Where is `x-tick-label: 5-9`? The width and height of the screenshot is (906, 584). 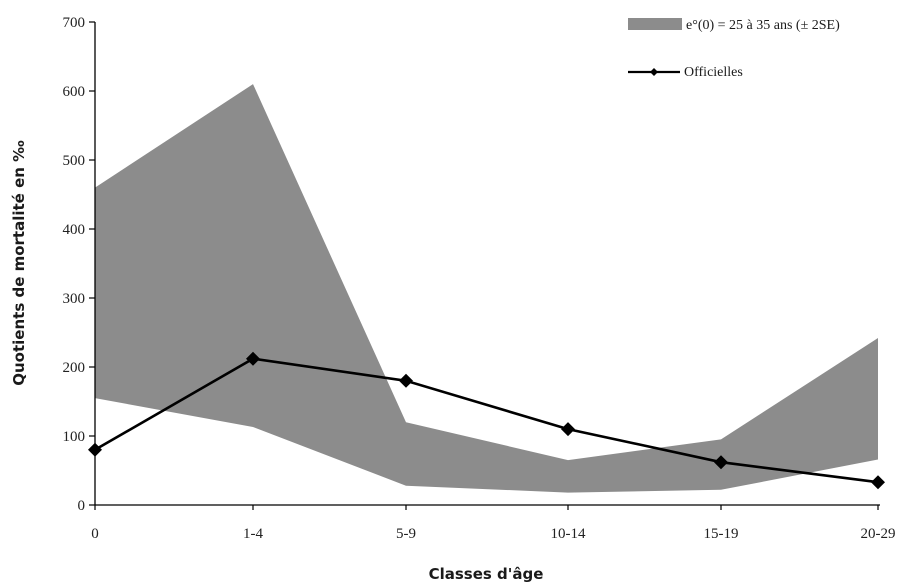
x-tick-label: 5-9 is located at coordinates (406, 534).